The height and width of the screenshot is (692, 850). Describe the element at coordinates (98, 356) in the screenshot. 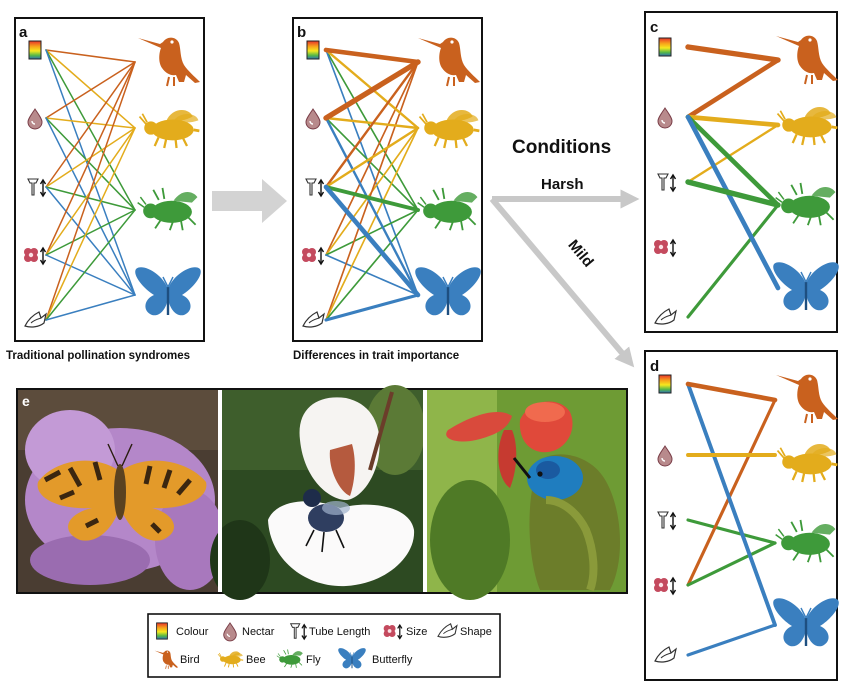

I see `panel-a-caption: Traditional pollination syndromes` at that location.